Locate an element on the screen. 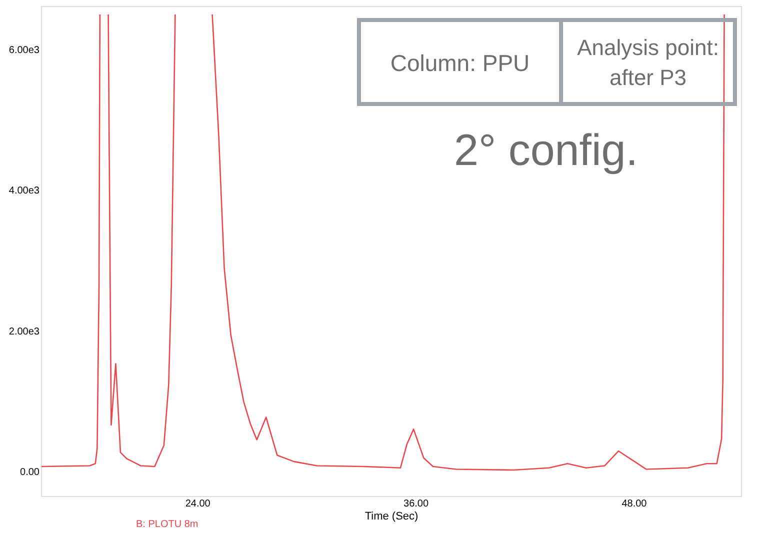  y-tick-label: 4.00e3 is located at coordinates (24, 191).